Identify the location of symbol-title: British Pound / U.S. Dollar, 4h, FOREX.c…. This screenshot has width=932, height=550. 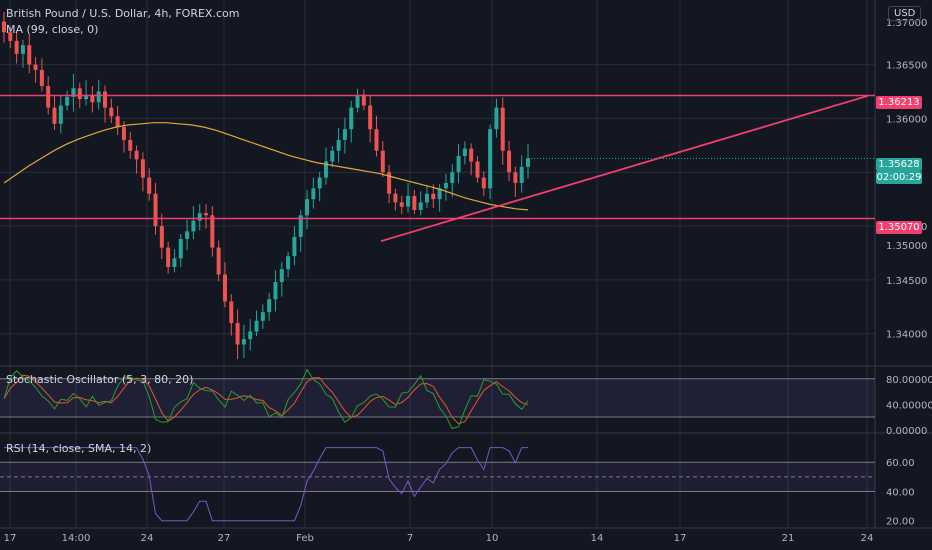
(123, 13).